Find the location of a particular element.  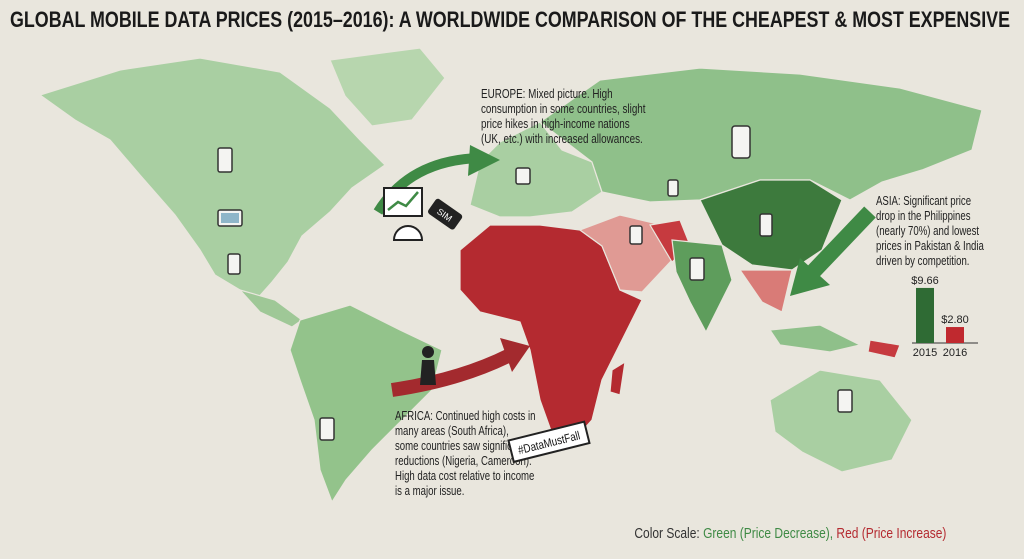

arrow-africa is located at coordinates (452, 372).